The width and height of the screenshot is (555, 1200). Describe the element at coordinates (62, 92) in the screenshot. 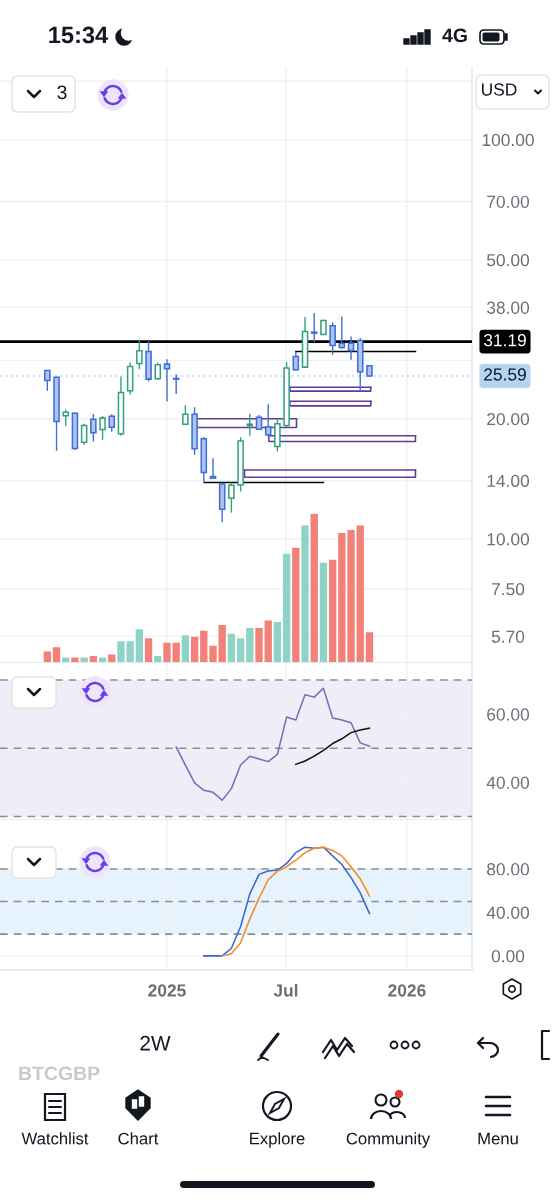

I see `annotation: 3` at that location.